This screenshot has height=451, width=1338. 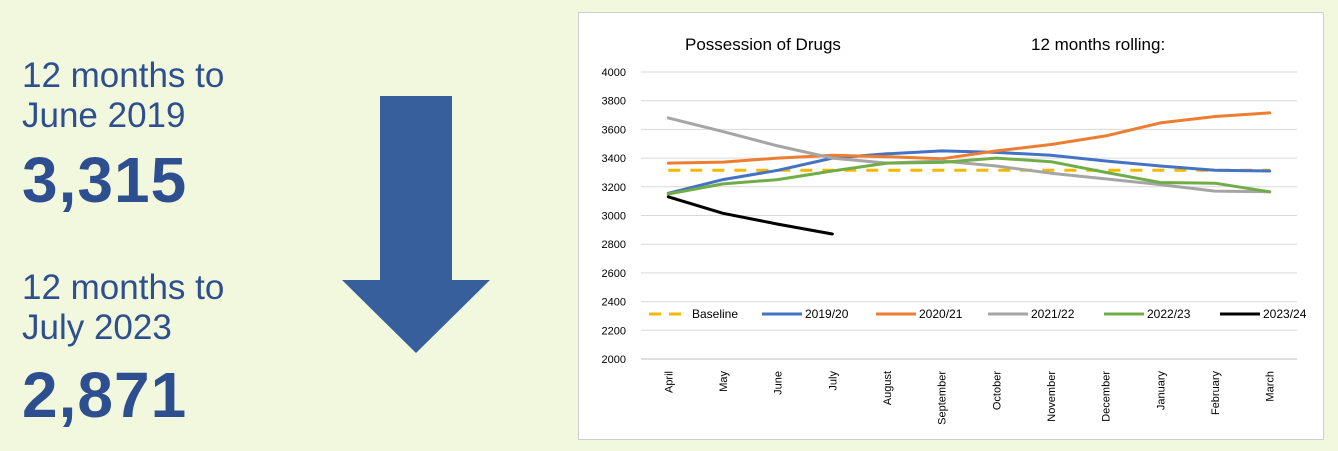 I want to click on period-label-2: 12 months to July 2023, so click(x=123, y=308).